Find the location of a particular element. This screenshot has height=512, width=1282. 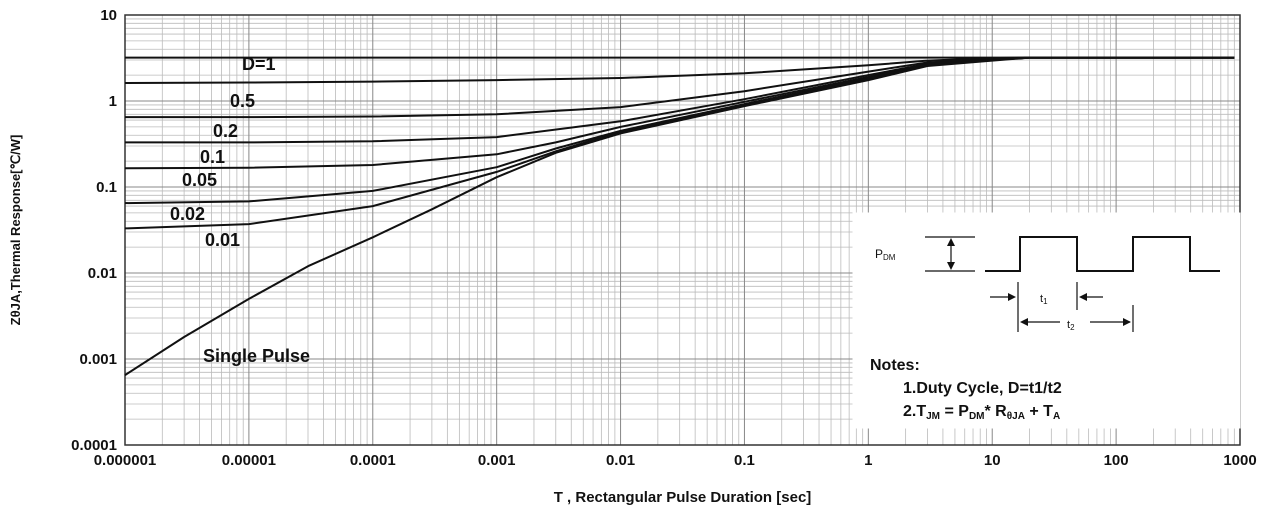

x-tick-label: 0.000001 is located at coordinates (125, 460).